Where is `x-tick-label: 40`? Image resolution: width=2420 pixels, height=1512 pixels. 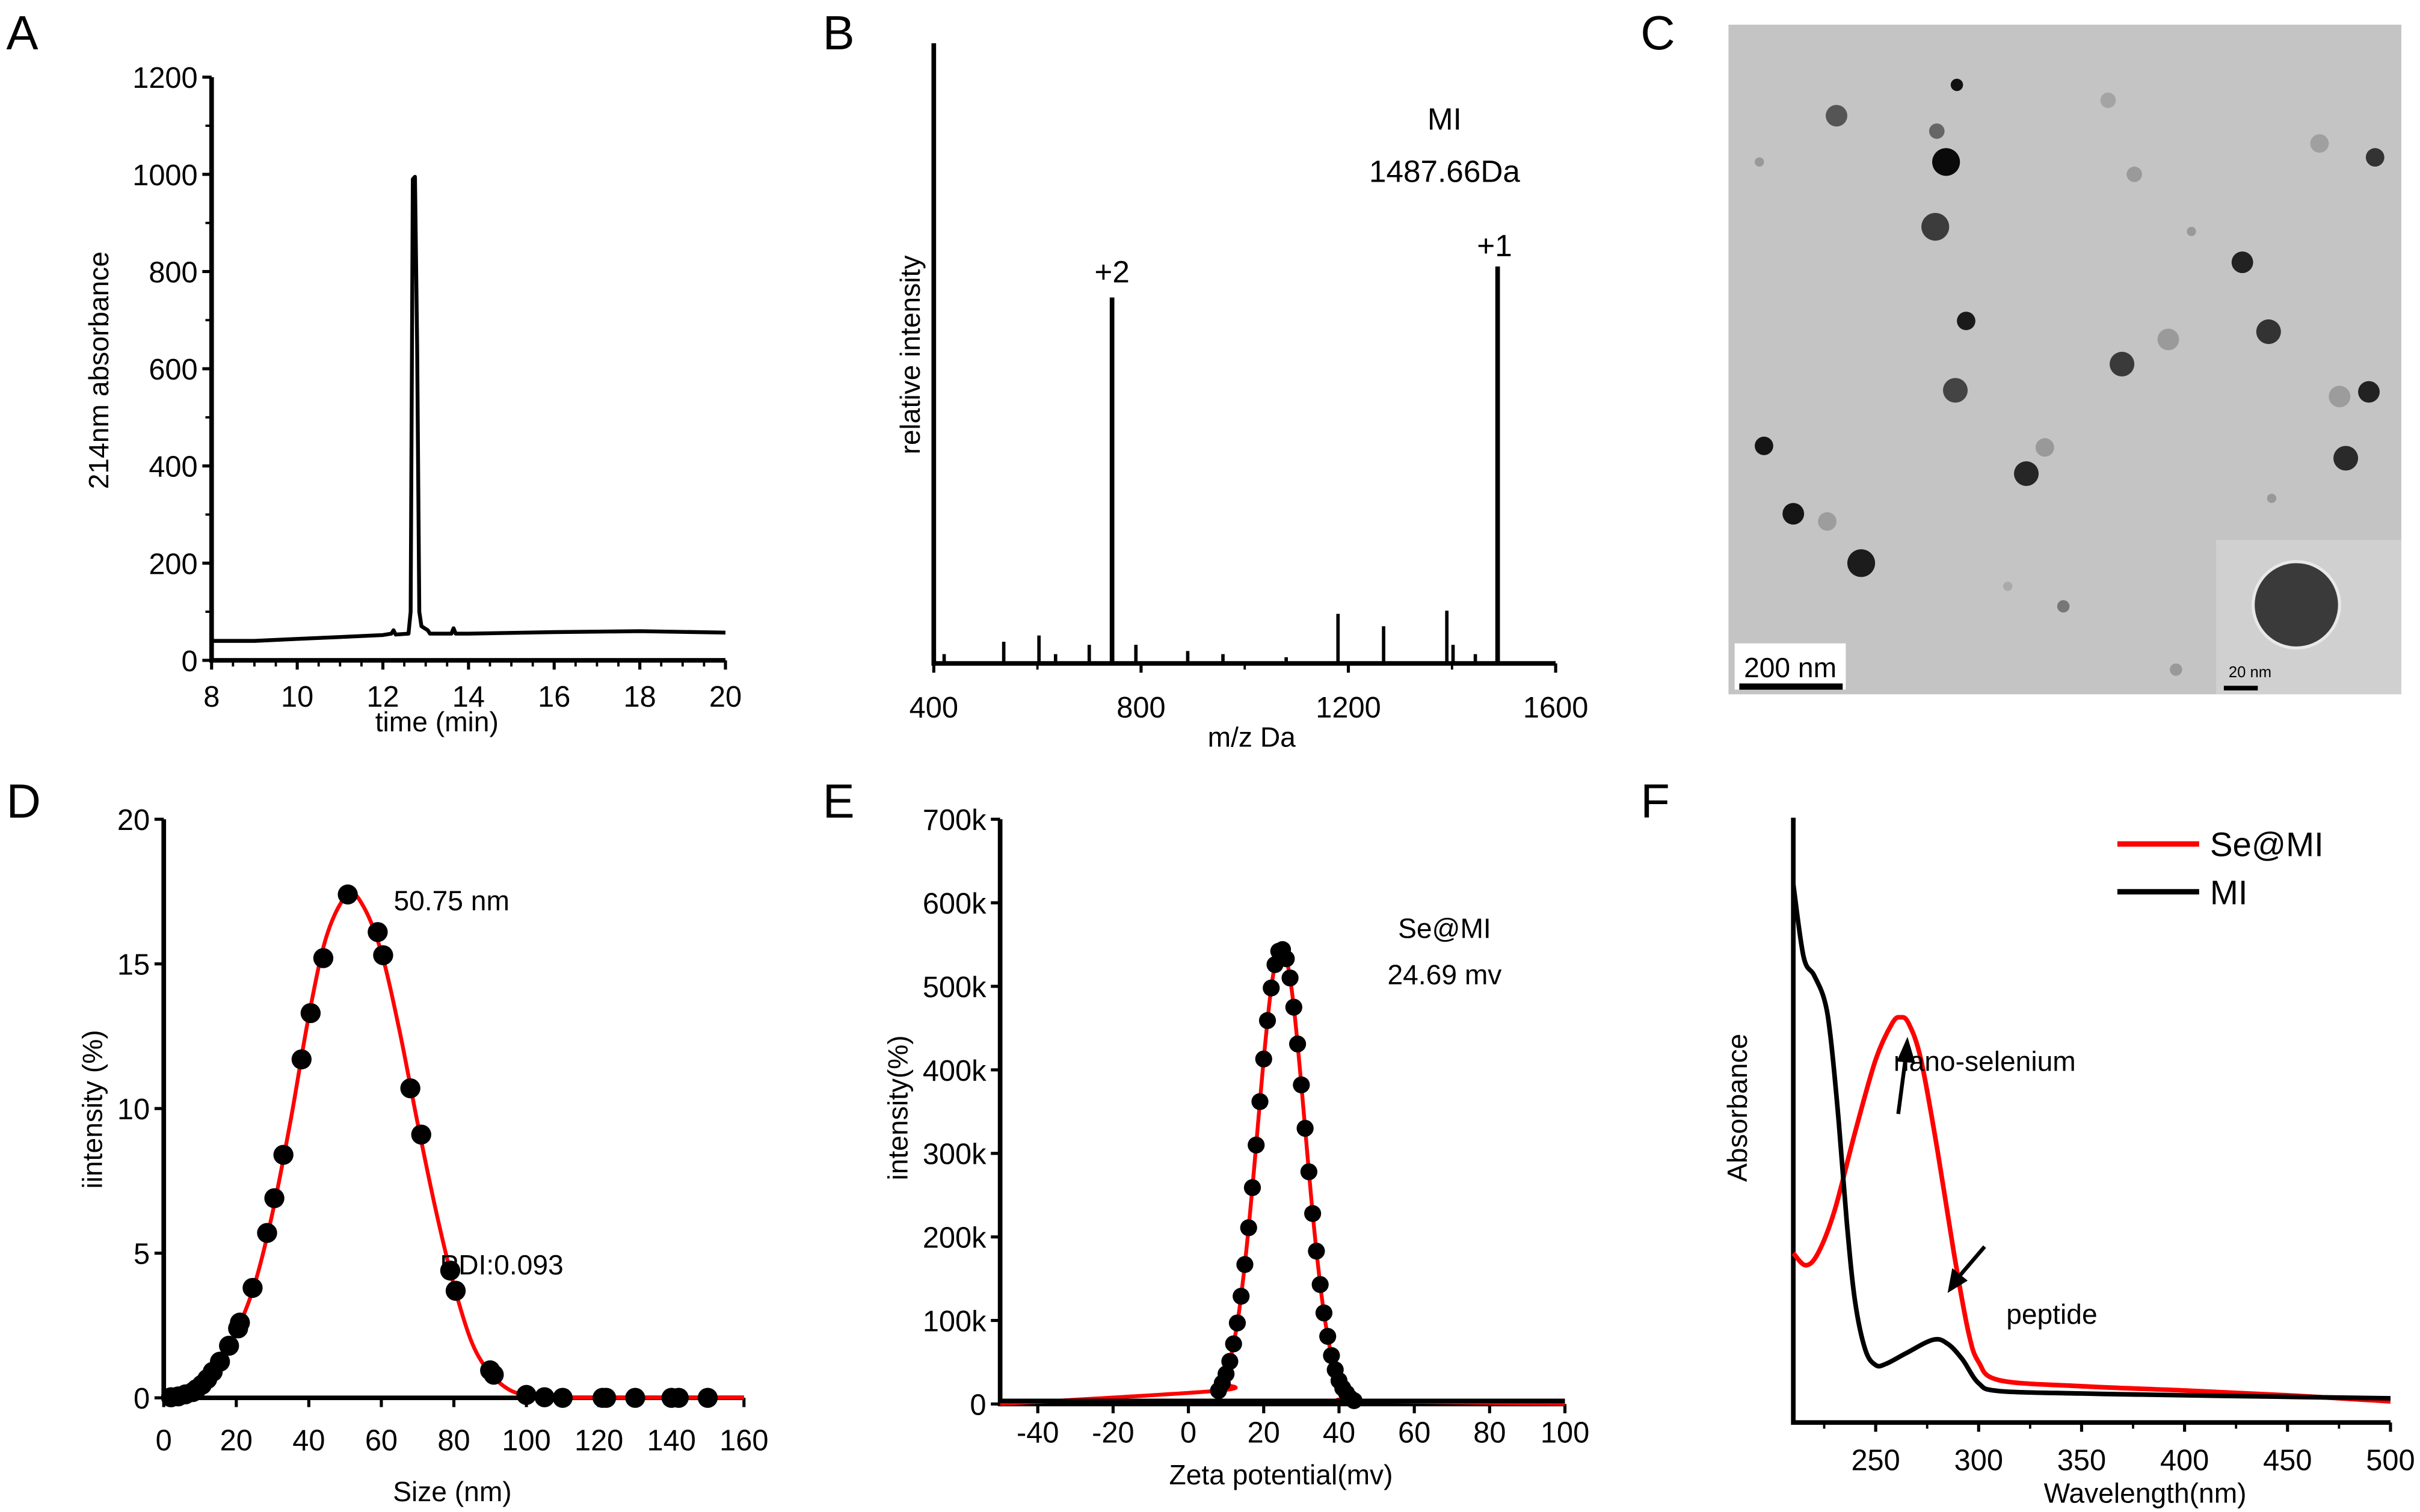
x-tick-label: 40 is located at coordinates (308, 1441).